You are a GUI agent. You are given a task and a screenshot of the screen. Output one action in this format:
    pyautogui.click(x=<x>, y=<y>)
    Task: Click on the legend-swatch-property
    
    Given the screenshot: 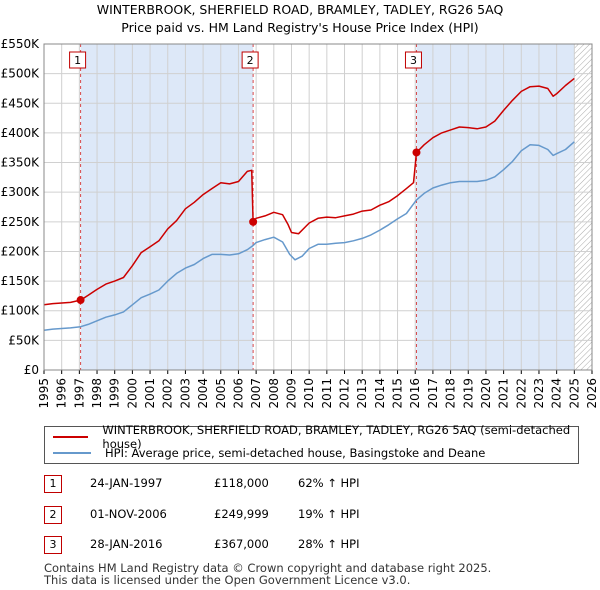 What is the action you would take?
    pyautogui.click(x=71, y=437)
    